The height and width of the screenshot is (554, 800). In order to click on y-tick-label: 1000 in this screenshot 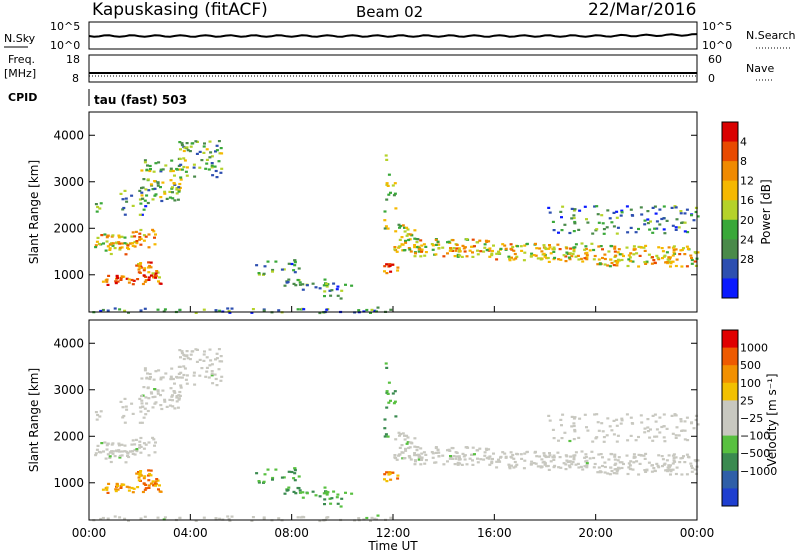, I will do `click(68, 483)`.